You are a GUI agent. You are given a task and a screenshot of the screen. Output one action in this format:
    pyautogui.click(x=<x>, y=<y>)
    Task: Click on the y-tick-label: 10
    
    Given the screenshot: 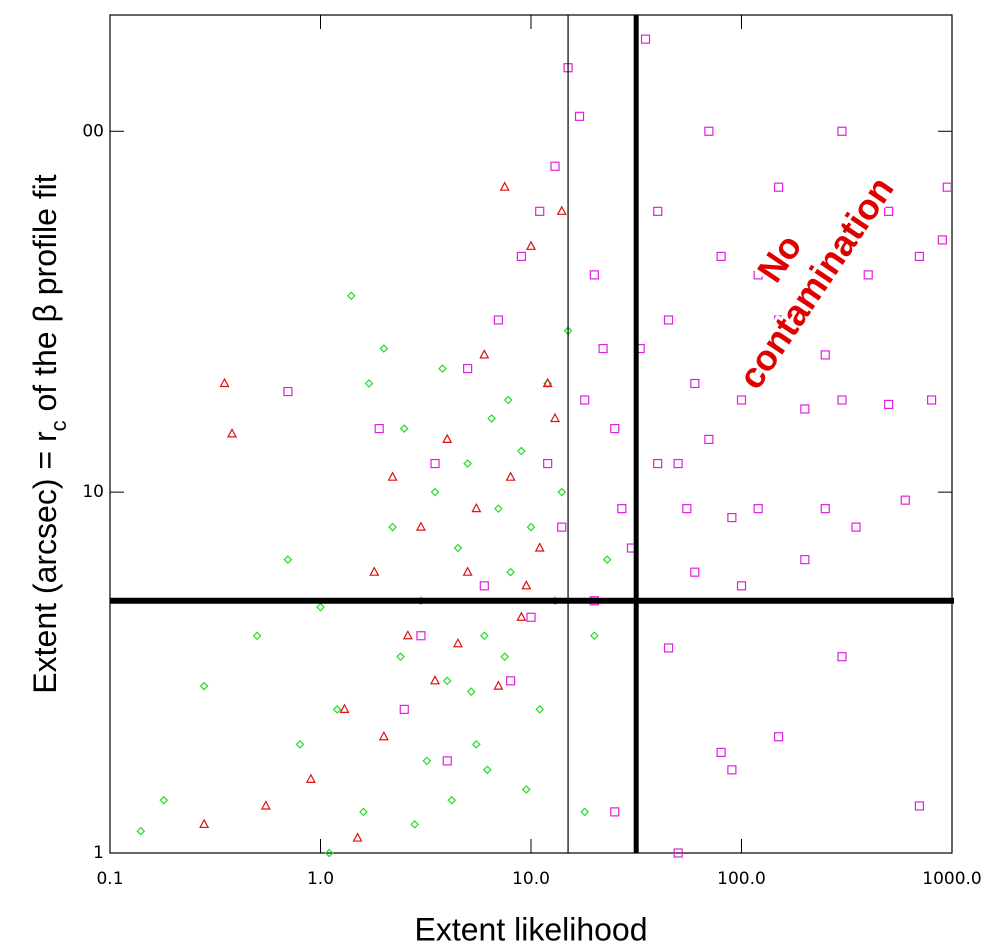 What is the action you would take?
    pyautogui.click(x=93, y=492)
    